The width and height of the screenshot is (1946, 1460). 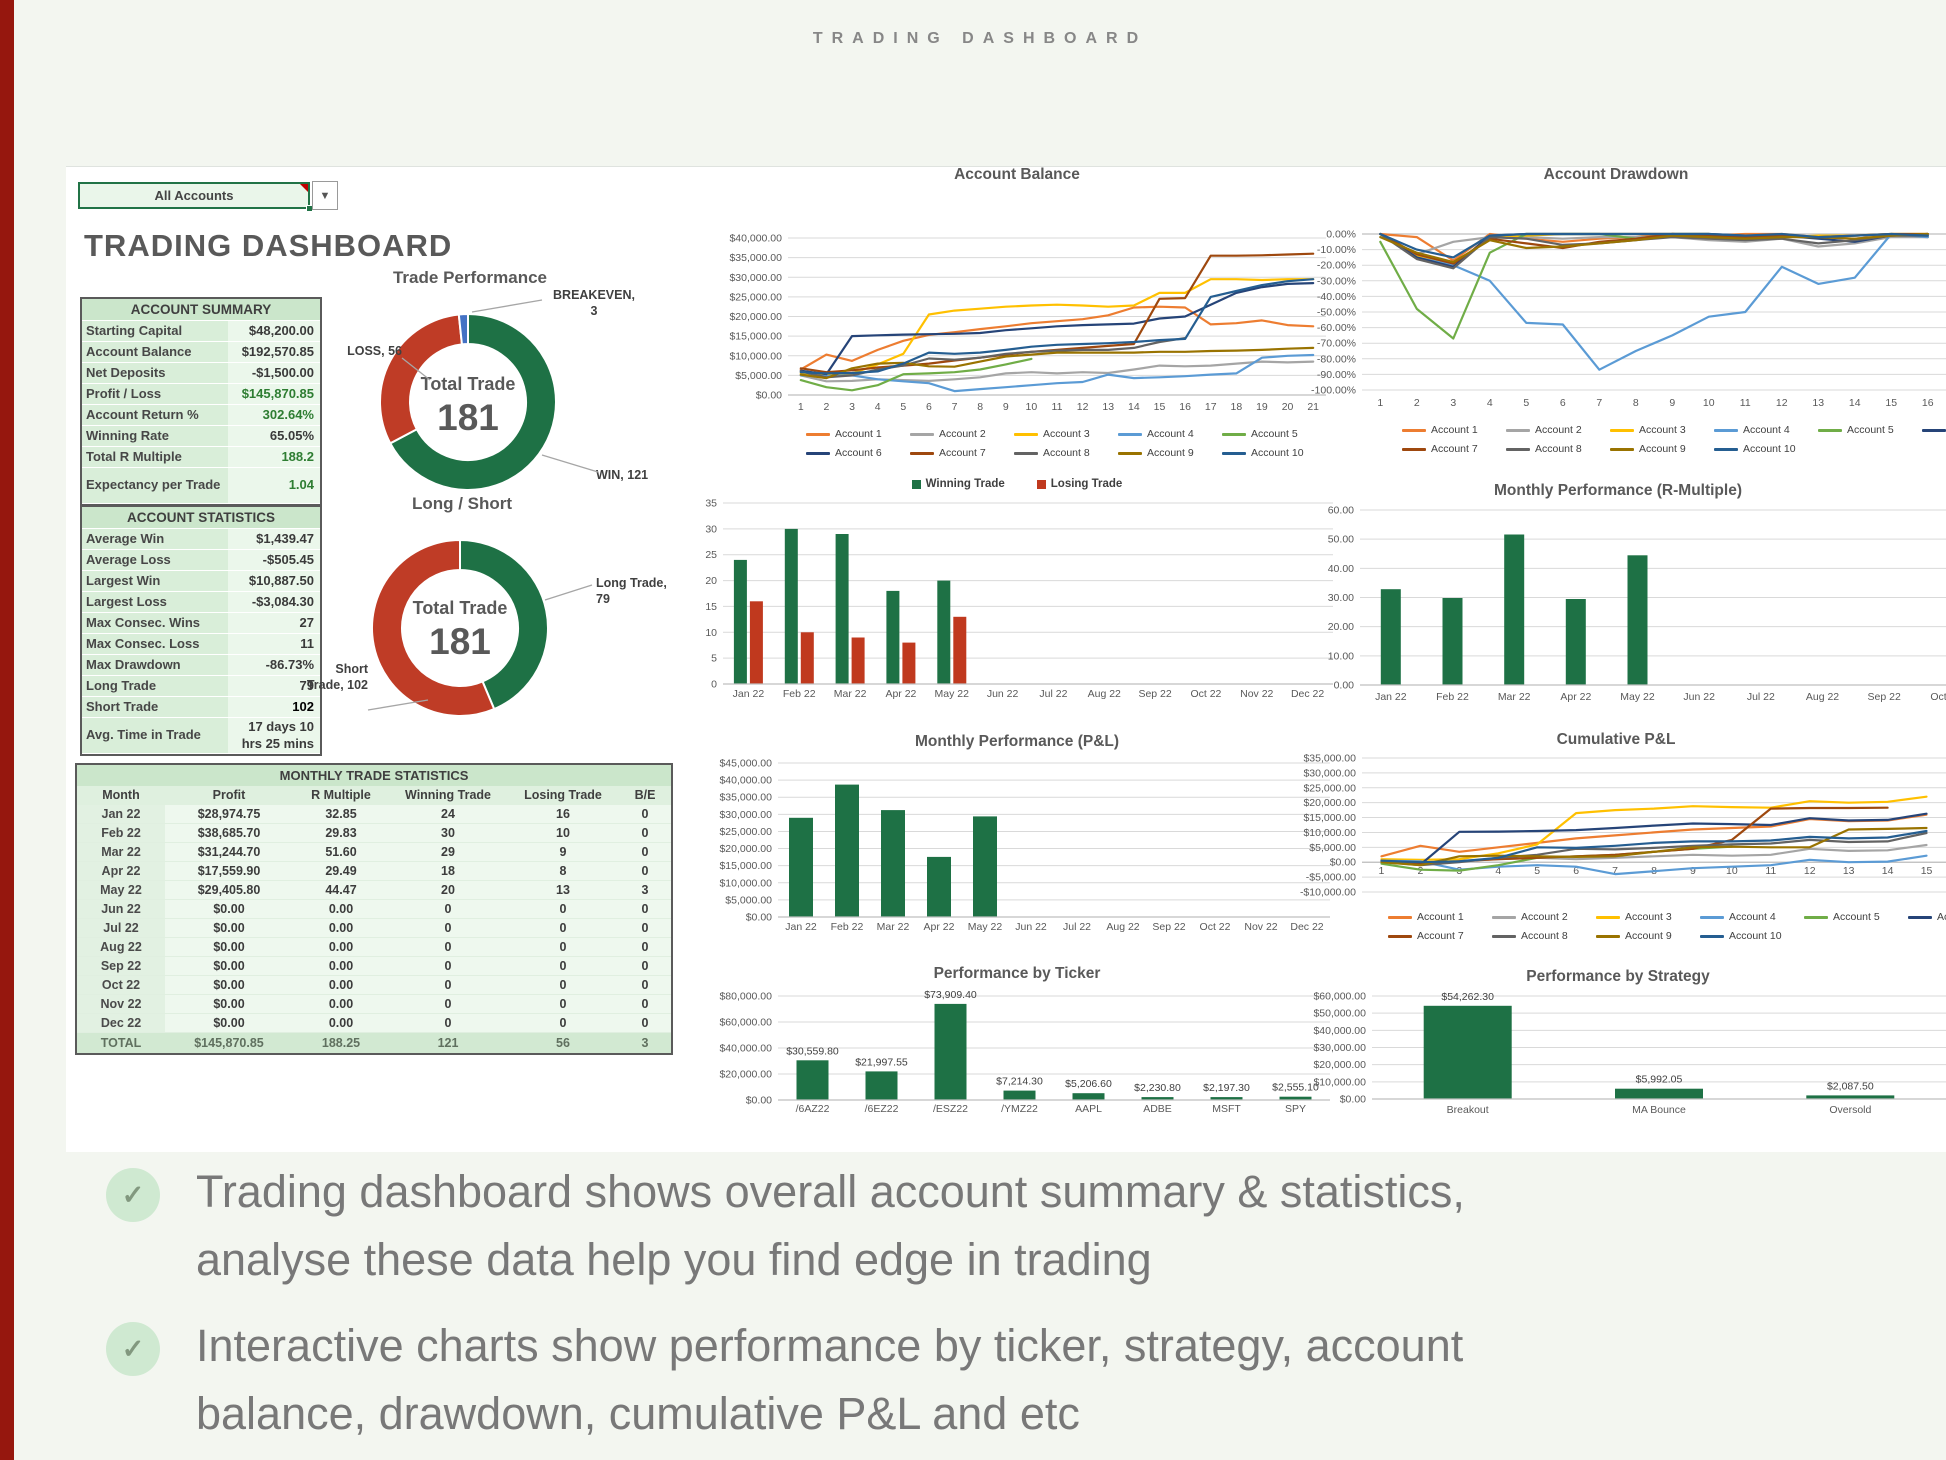 What do you see at coordinates (645, 795) in the screenshot?
I see `col-be: B/E` at bounding box center [645, 795].